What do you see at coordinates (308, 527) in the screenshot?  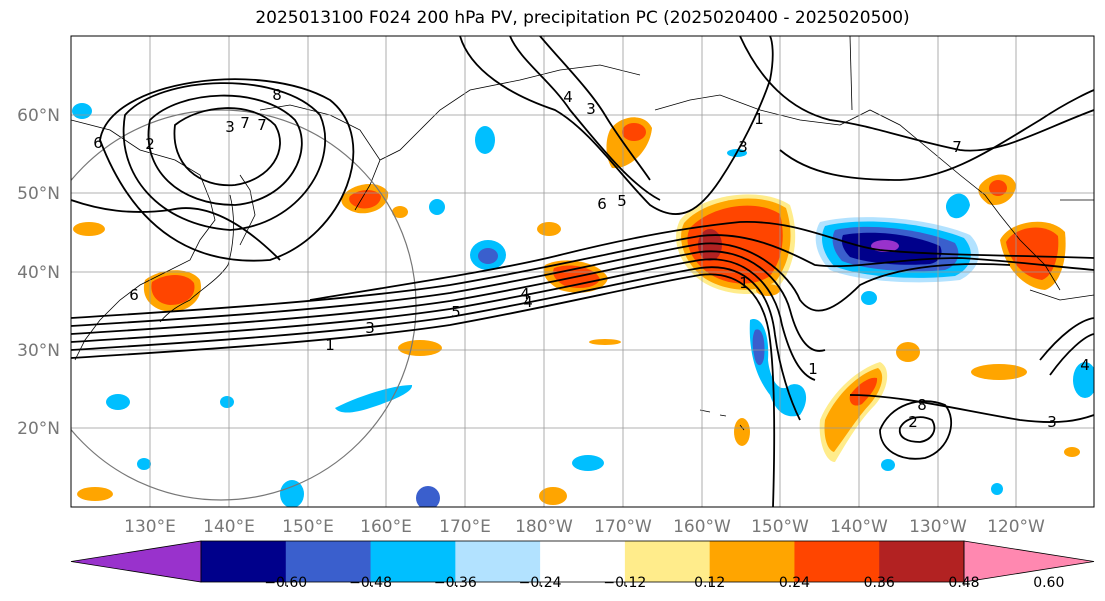 I see `longitude-label: 150°E` at bounding box center [308, 527].